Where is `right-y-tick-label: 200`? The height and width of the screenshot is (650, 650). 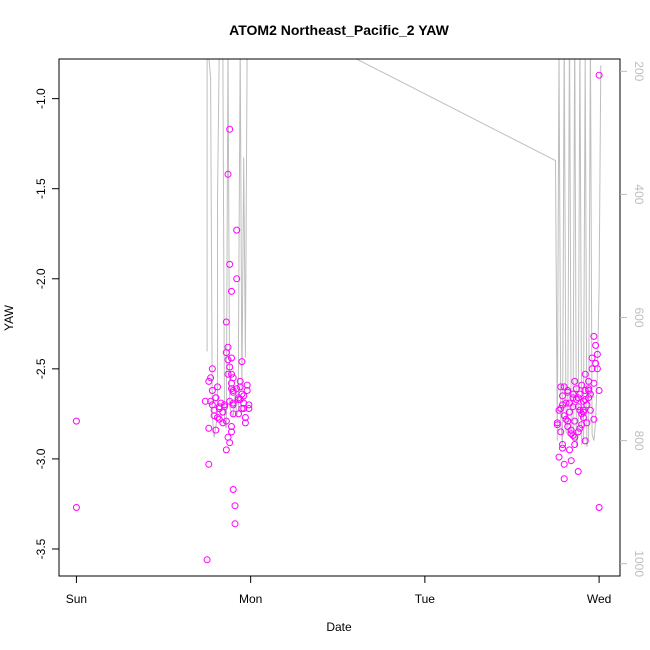
right-y-tick-label: 200 is located at coordinates (639, 71).